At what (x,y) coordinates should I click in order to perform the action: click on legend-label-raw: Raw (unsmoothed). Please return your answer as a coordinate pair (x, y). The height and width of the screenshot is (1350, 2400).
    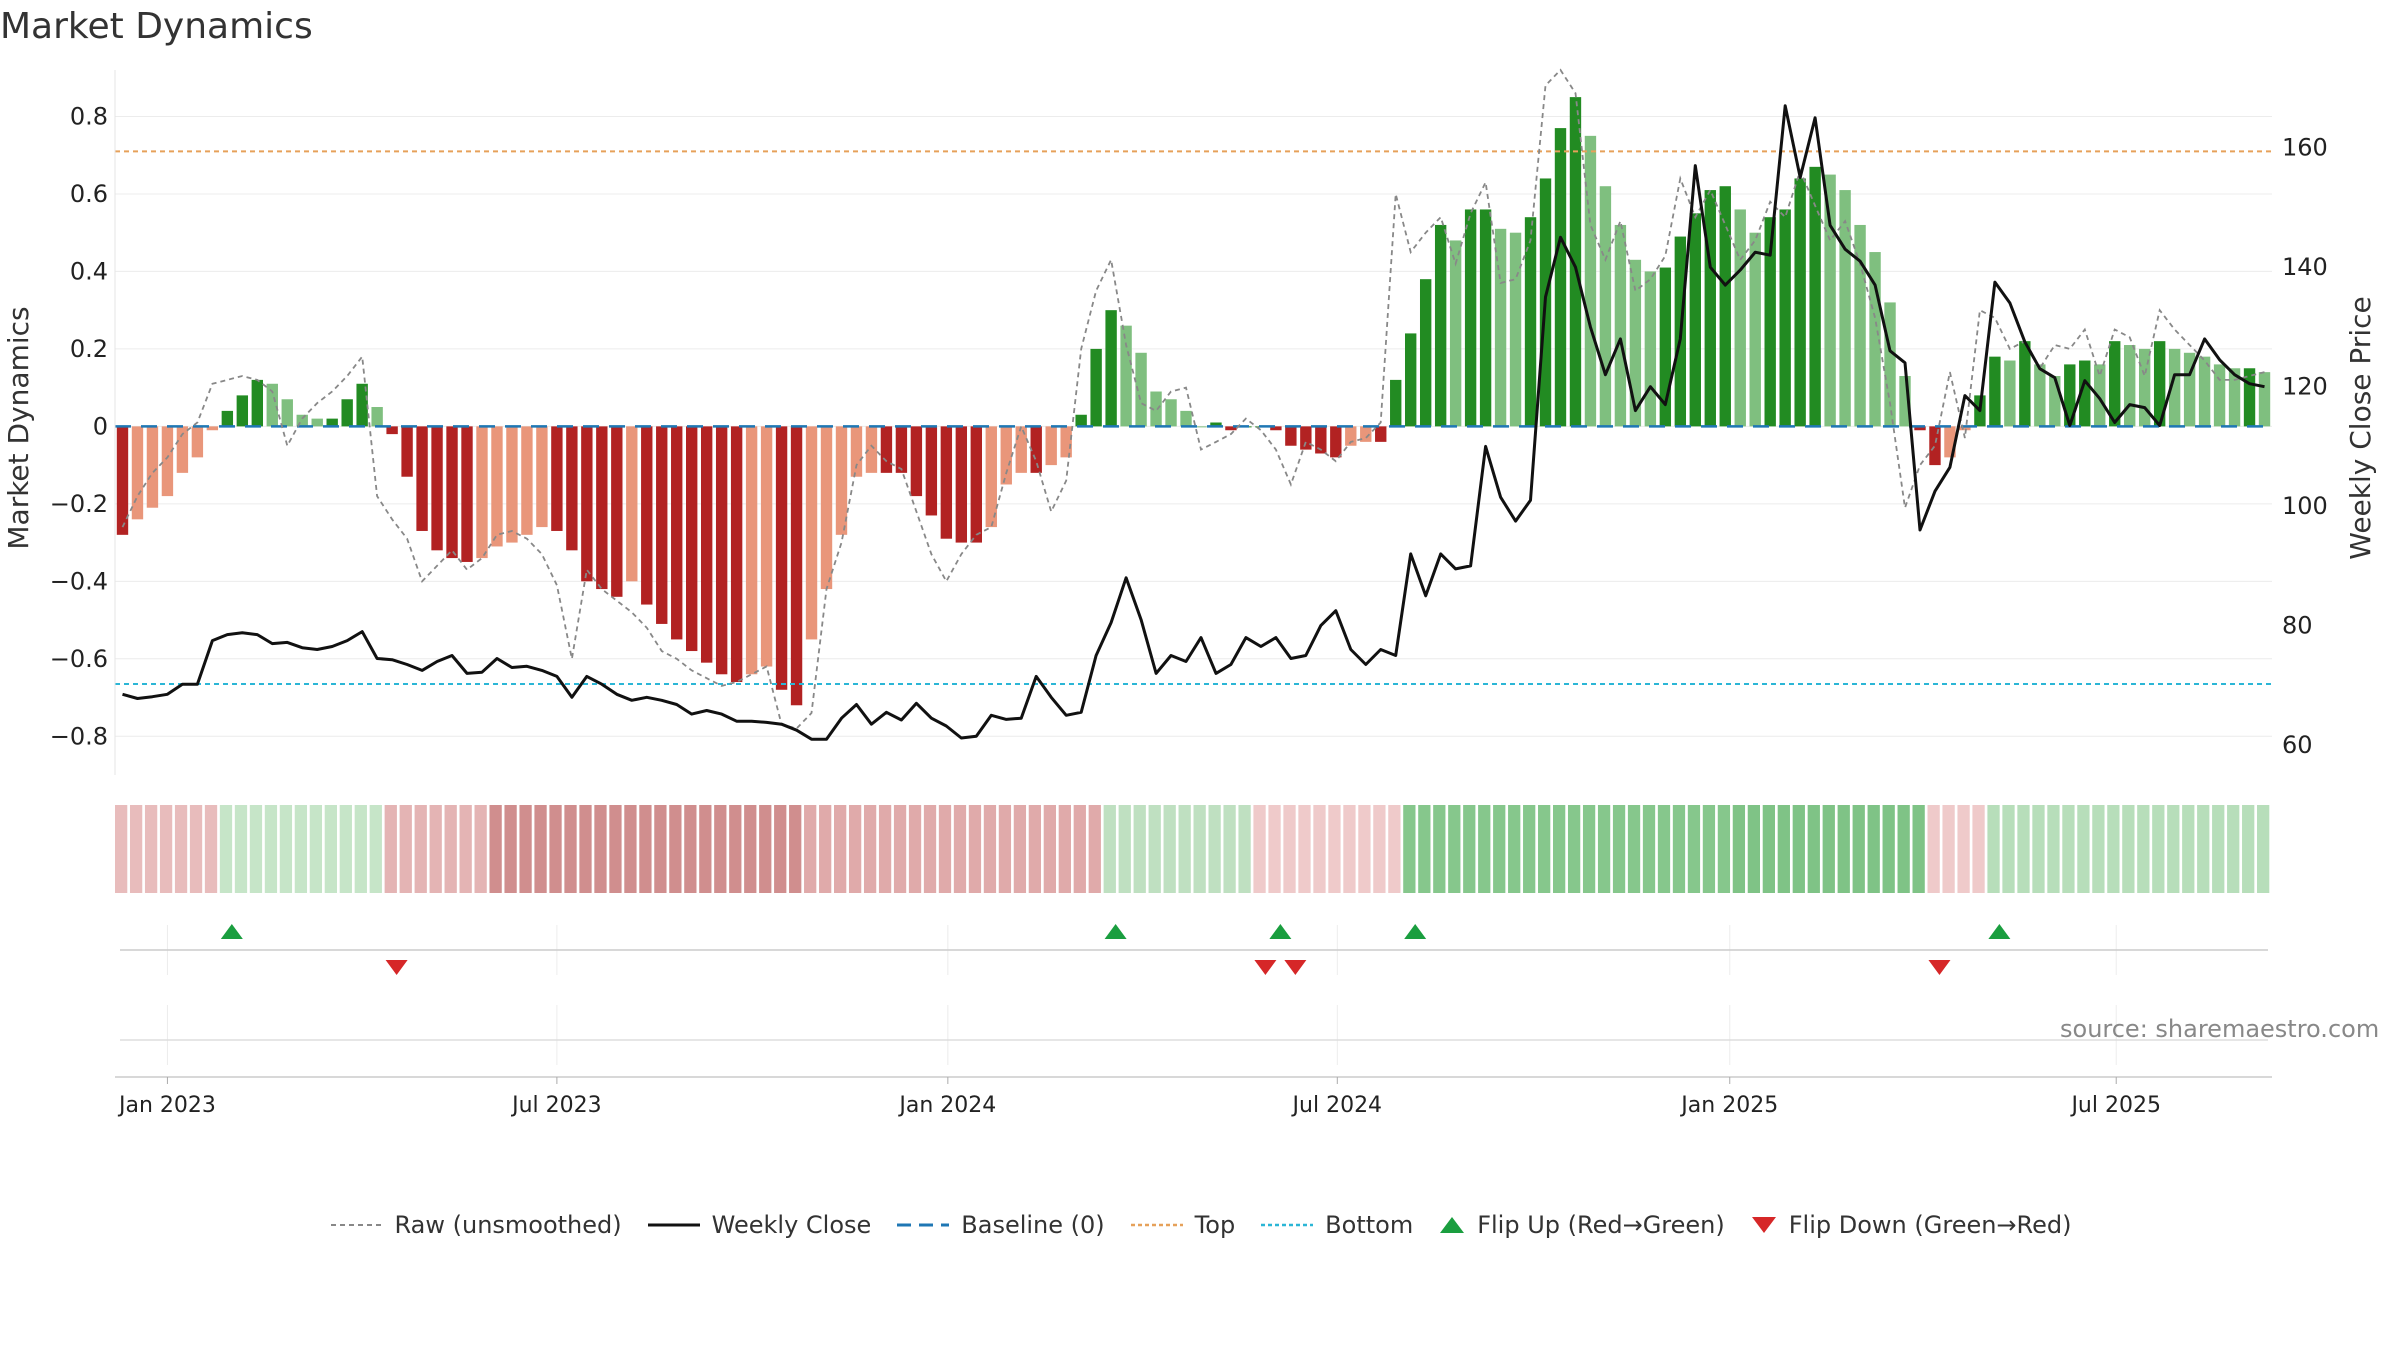
    Looking at the image, I should click on (508, 1225).